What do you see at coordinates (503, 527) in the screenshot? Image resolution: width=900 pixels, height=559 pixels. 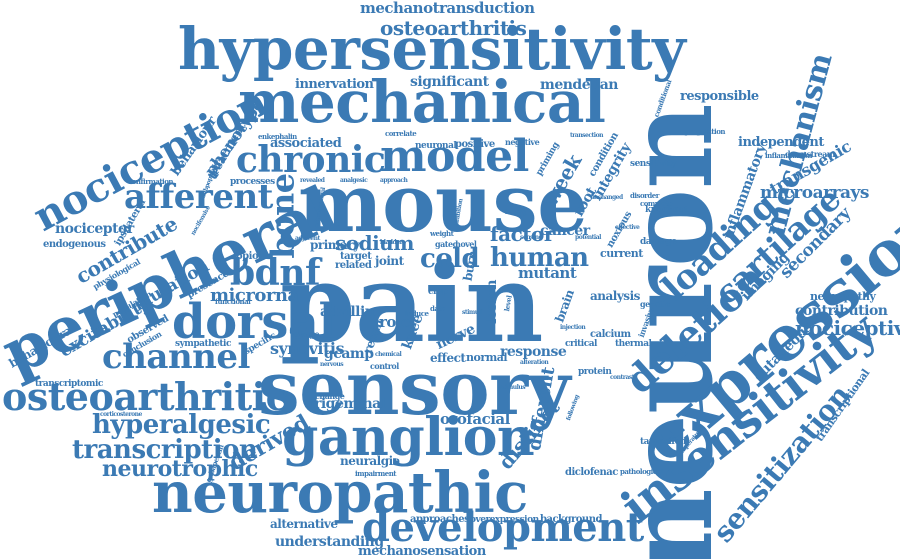 I see `word-development: development` at bounding box center [503, 527].